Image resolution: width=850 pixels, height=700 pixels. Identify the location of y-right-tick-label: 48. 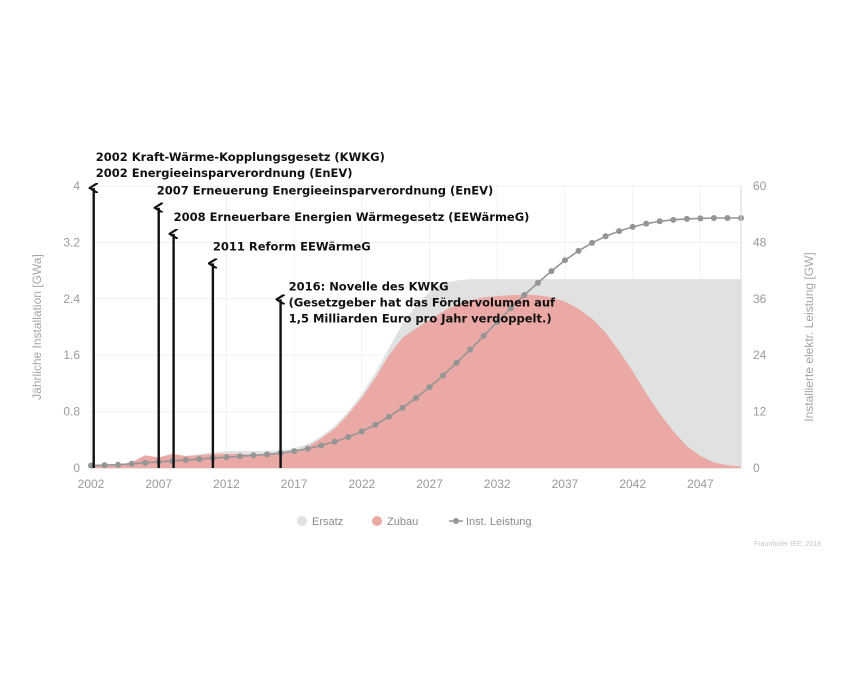
(760, 242).